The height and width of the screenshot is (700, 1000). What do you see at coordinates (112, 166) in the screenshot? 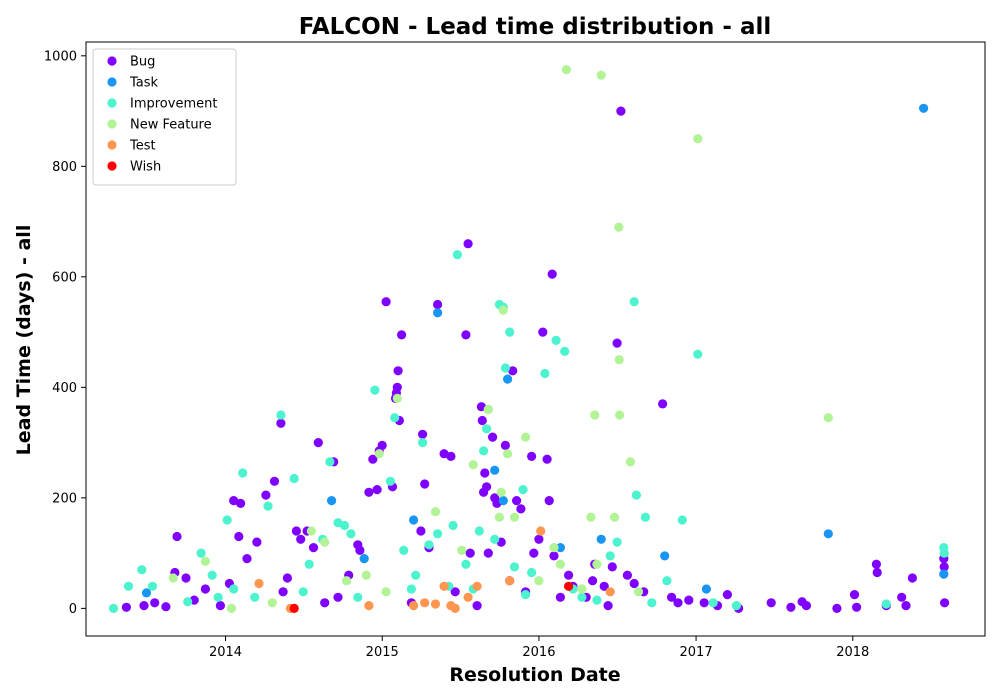
I see `legend-marker-wish` at bounding box center [112, 166].